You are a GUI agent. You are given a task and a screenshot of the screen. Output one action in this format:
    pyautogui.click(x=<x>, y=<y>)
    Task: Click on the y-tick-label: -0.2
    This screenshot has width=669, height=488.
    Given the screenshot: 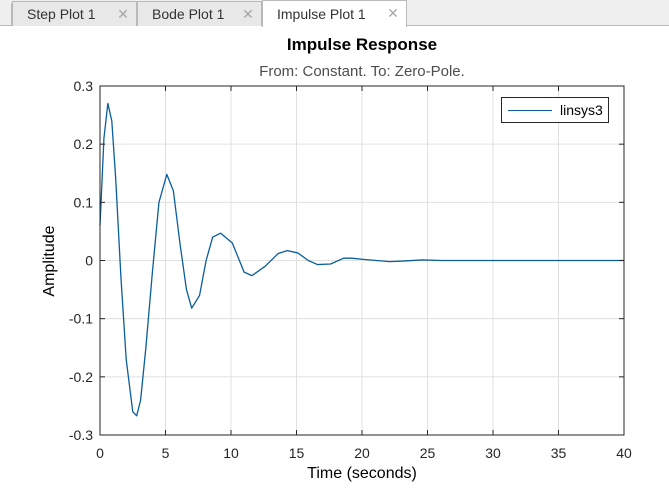 What is the action you would take?
    pyautogui.click(x=81, y=377)
    